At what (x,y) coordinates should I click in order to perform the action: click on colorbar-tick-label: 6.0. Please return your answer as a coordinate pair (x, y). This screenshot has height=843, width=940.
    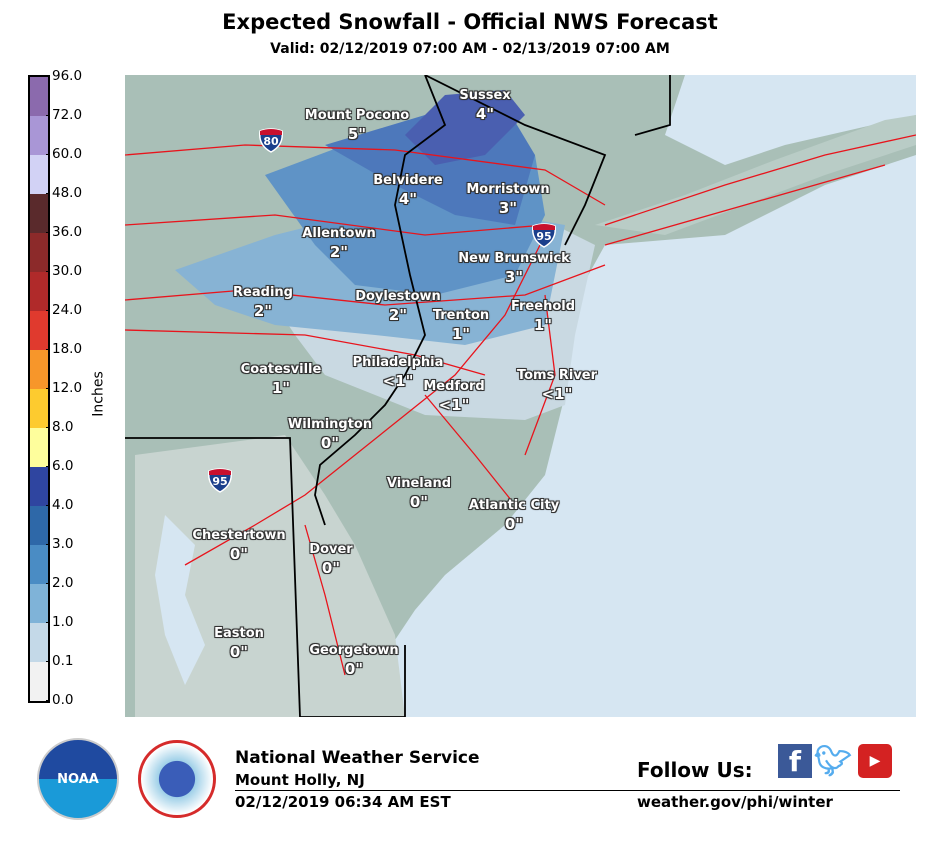
    Looking at the image, I should click on (59, 466).